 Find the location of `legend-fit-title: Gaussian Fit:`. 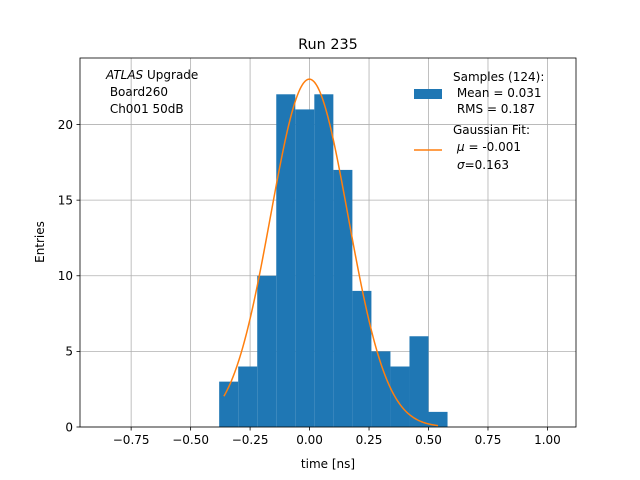

legend-fit-title: Gaussian Fit: is located at coordinates (491, 130).